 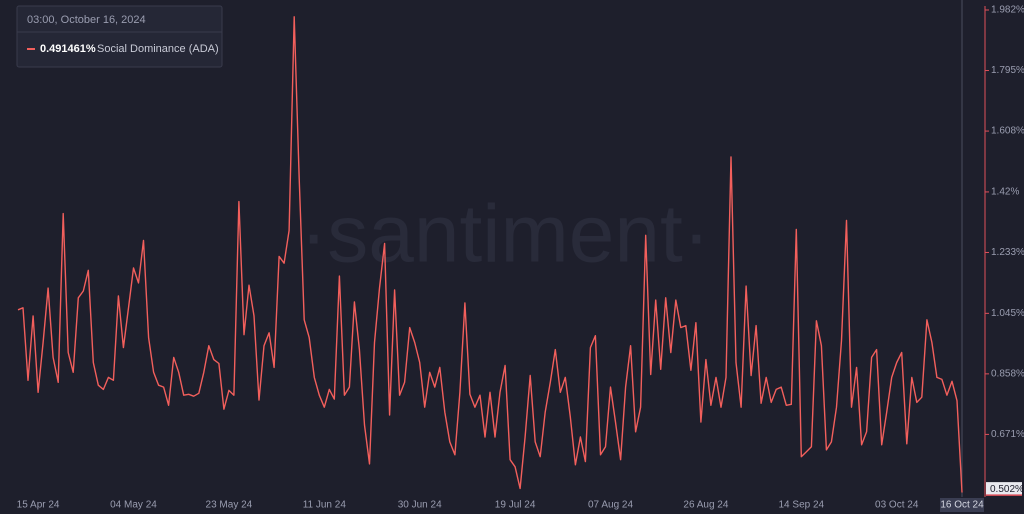 I want to click on x-tick-label: 16 Oct 24, so click(x=962, y=505).